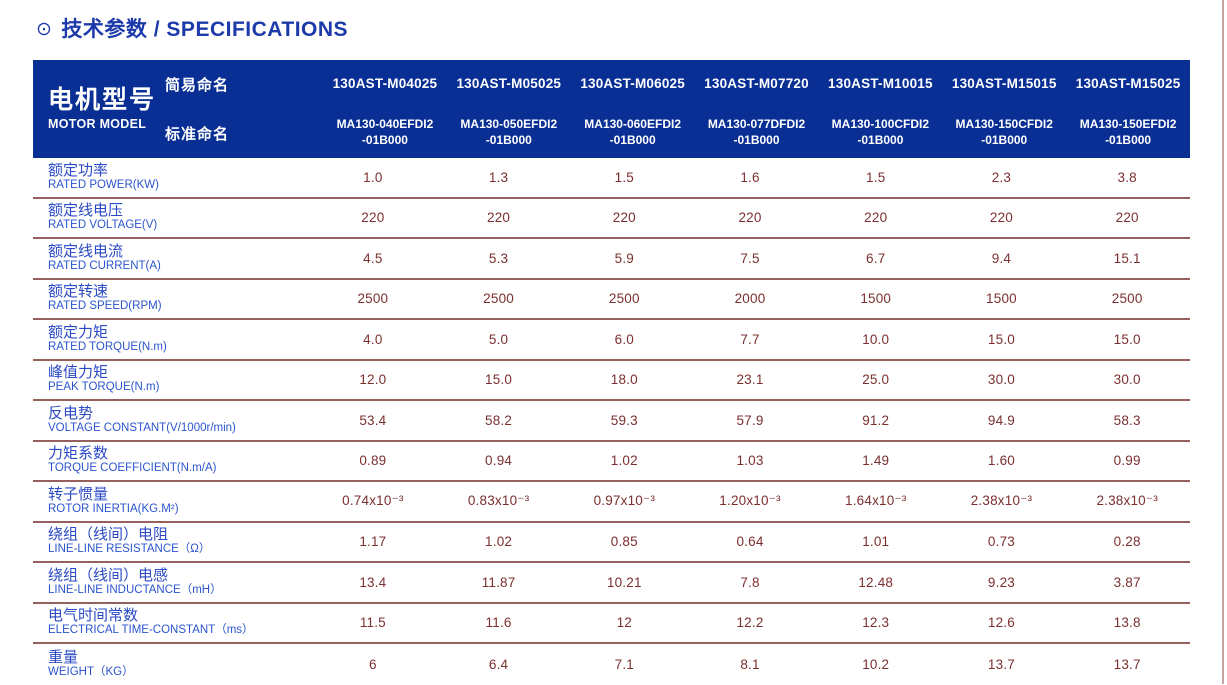 Image resolution: width=1227 pixels, height=685 pixels. Describe the element at coordinates (624, 501) in the screenshot. I see `value-cell: 0.97x10⁻³` at that location.